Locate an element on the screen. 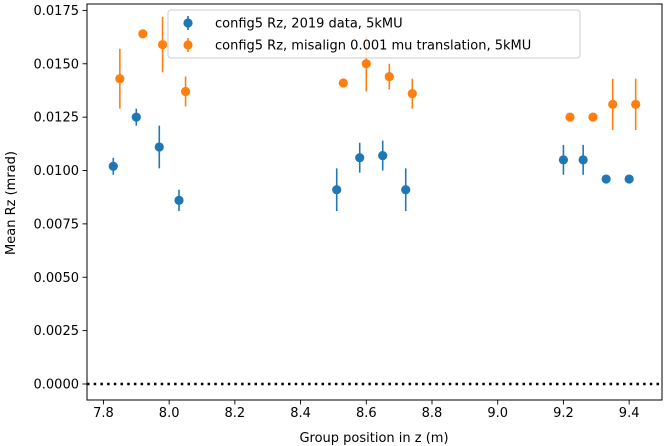 The width and height of the screenshot is (668, 446). x-axis: 7.8 8.0 8.2 8.4 8.6 8.8 9.0 9.2 9.4 is located at coordinates (366, 410).